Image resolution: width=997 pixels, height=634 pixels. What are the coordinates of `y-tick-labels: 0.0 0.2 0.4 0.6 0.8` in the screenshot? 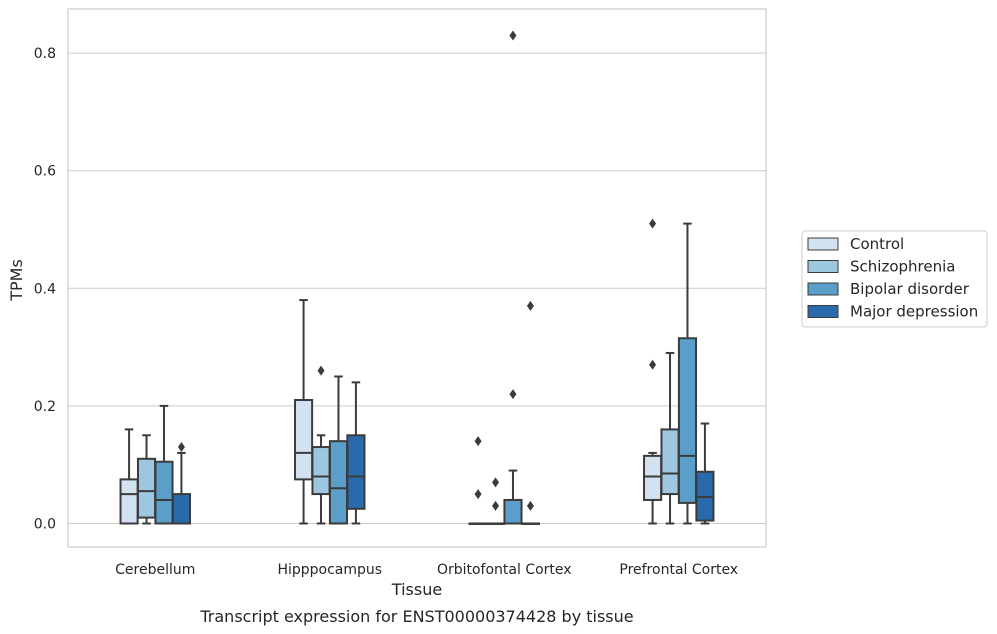 It's located at (45, 289).